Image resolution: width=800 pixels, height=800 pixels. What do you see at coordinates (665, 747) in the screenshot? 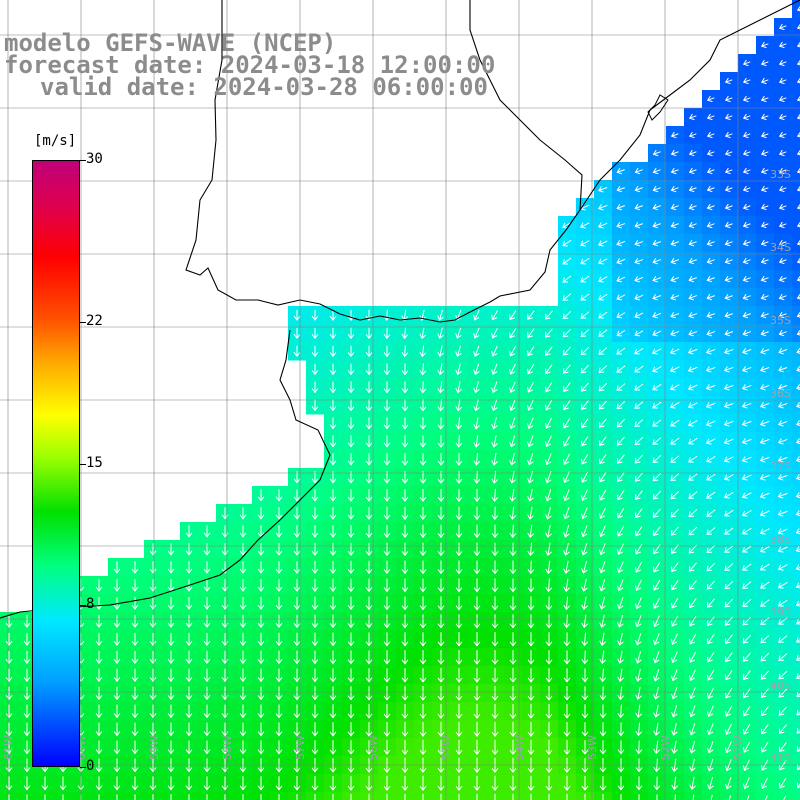
I see `longitude-label: 52W` at bounding box center [665, 747].